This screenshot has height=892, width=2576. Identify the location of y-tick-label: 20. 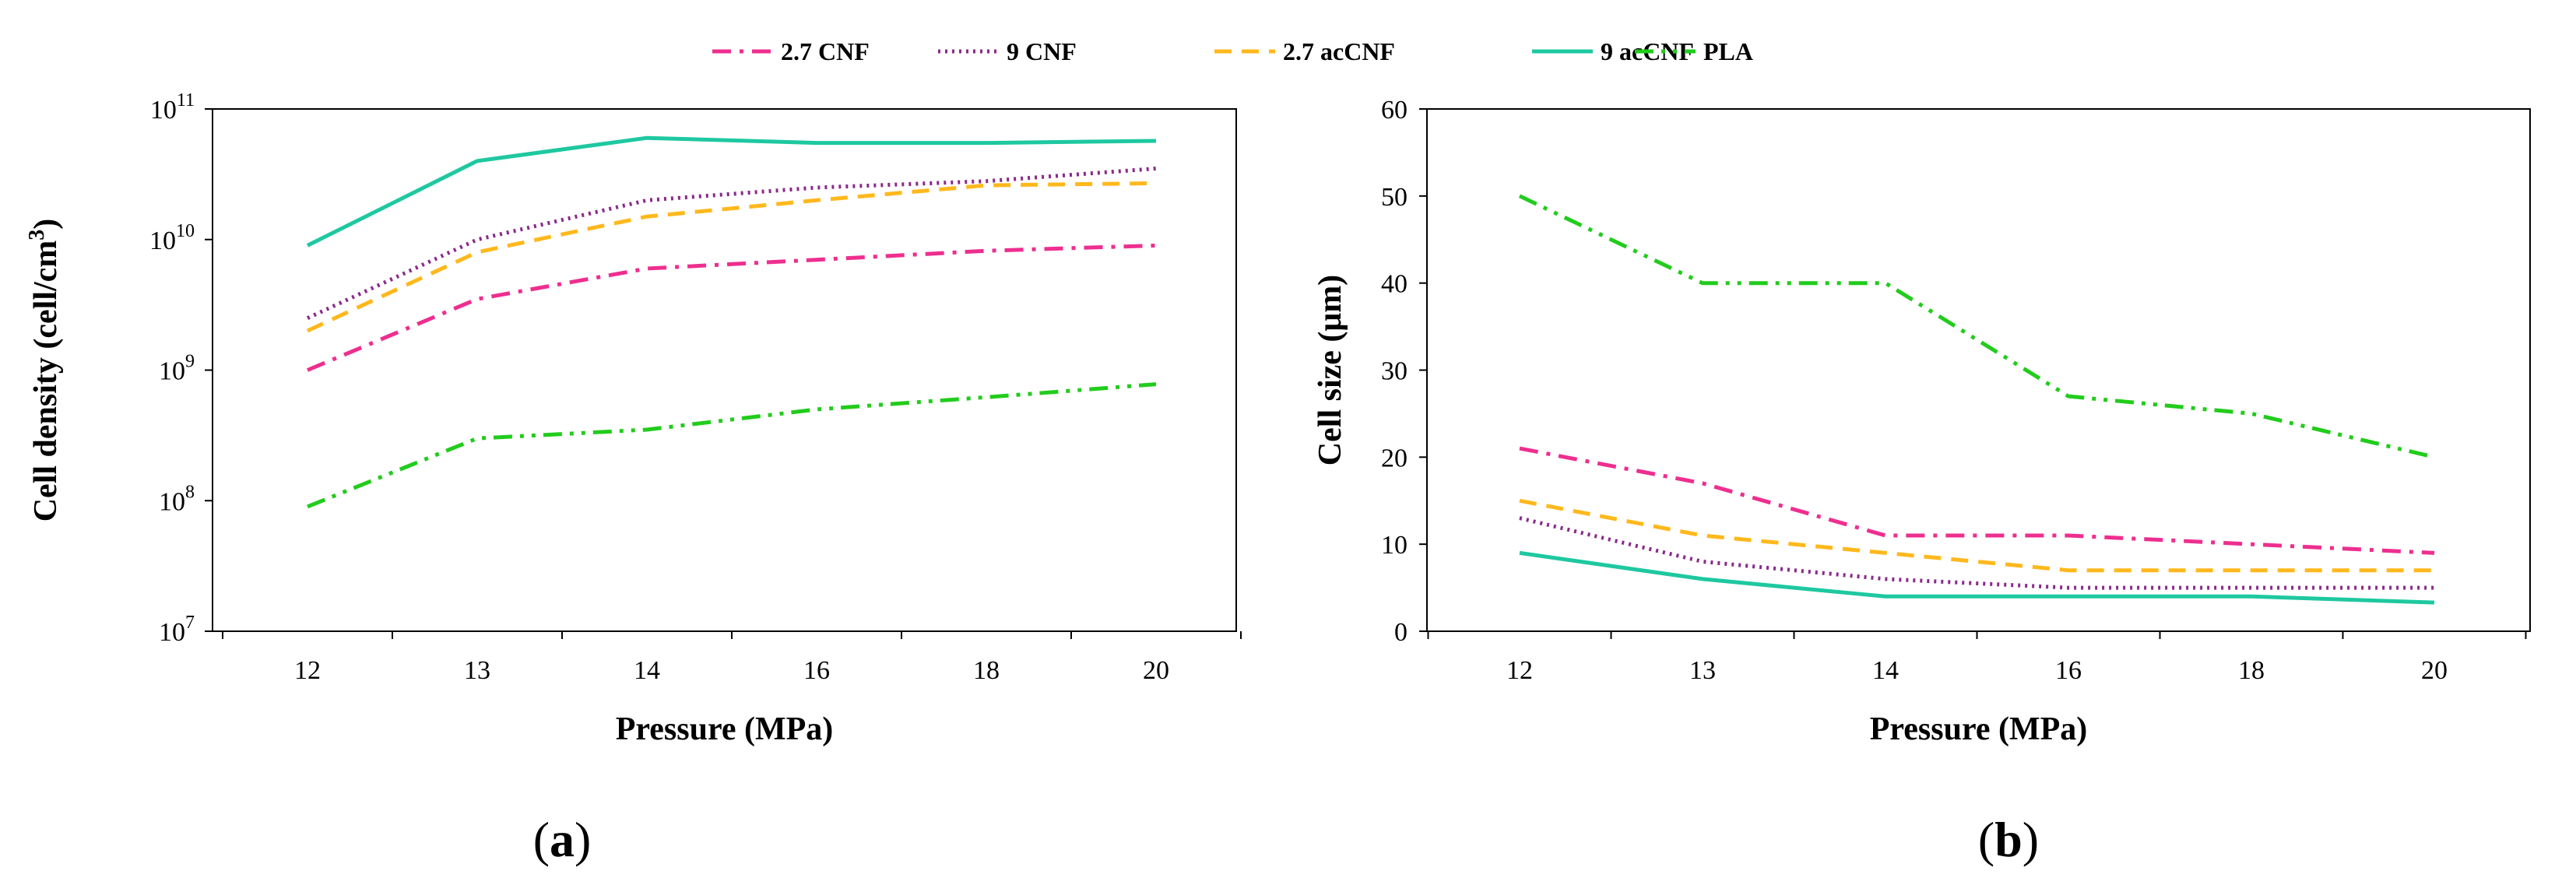
(1394, 458).